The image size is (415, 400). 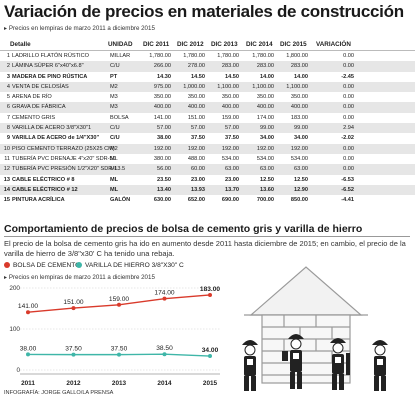 What do you see at coordinates (207, 236) in the screenshot?
I see `section-divider` at bounding box center [207, 236].